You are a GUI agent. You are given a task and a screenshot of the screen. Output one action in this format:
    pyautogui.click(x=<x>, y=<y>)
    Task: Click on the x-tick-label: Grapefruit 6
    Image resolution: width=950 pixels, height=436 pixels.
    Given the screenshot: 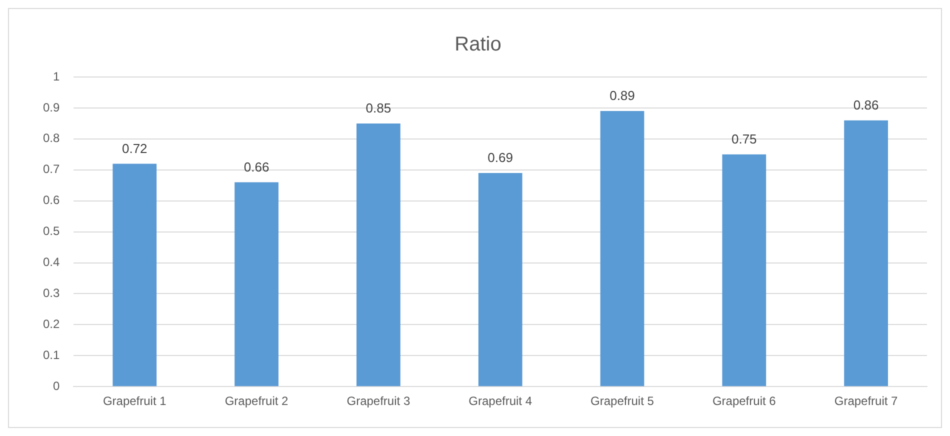 What is the action you would take?
    pyautogui.click(x=744, y=401)
    